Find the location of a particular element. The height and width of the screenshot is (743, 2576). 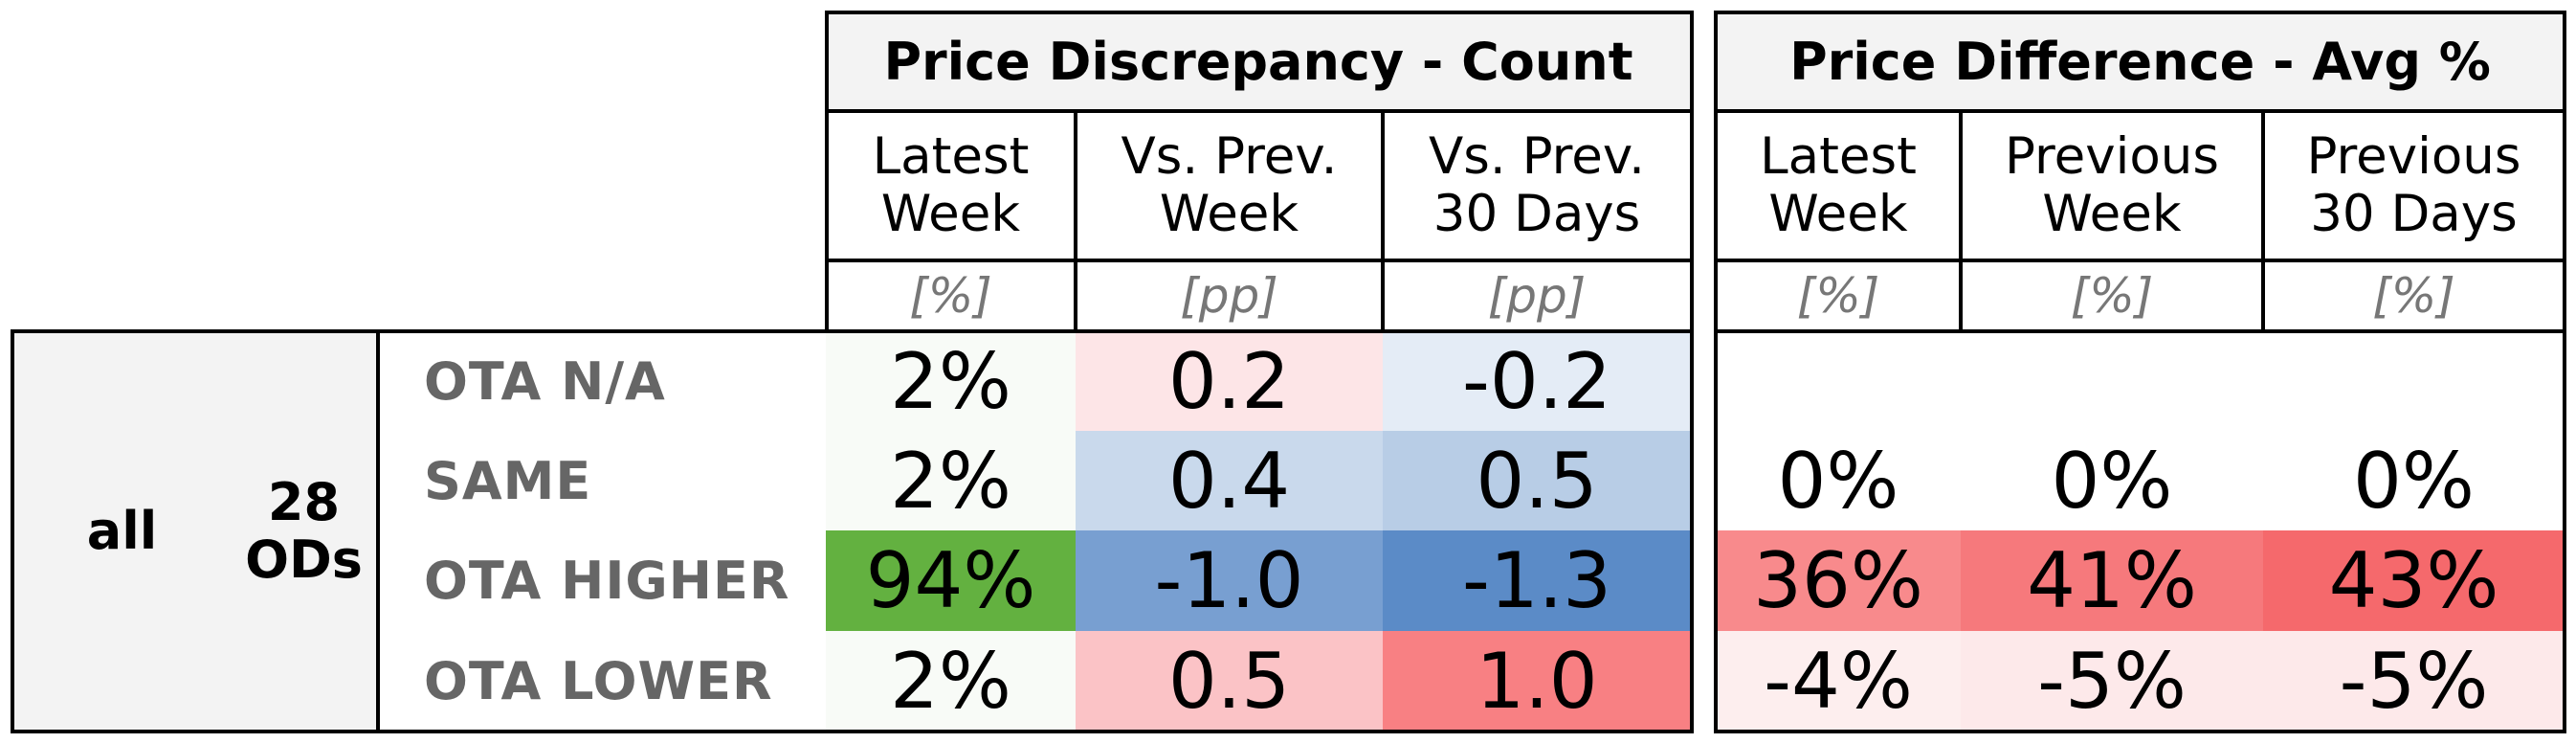

col-header-latest-week: Latest Week is located at coordinates (951, 185).